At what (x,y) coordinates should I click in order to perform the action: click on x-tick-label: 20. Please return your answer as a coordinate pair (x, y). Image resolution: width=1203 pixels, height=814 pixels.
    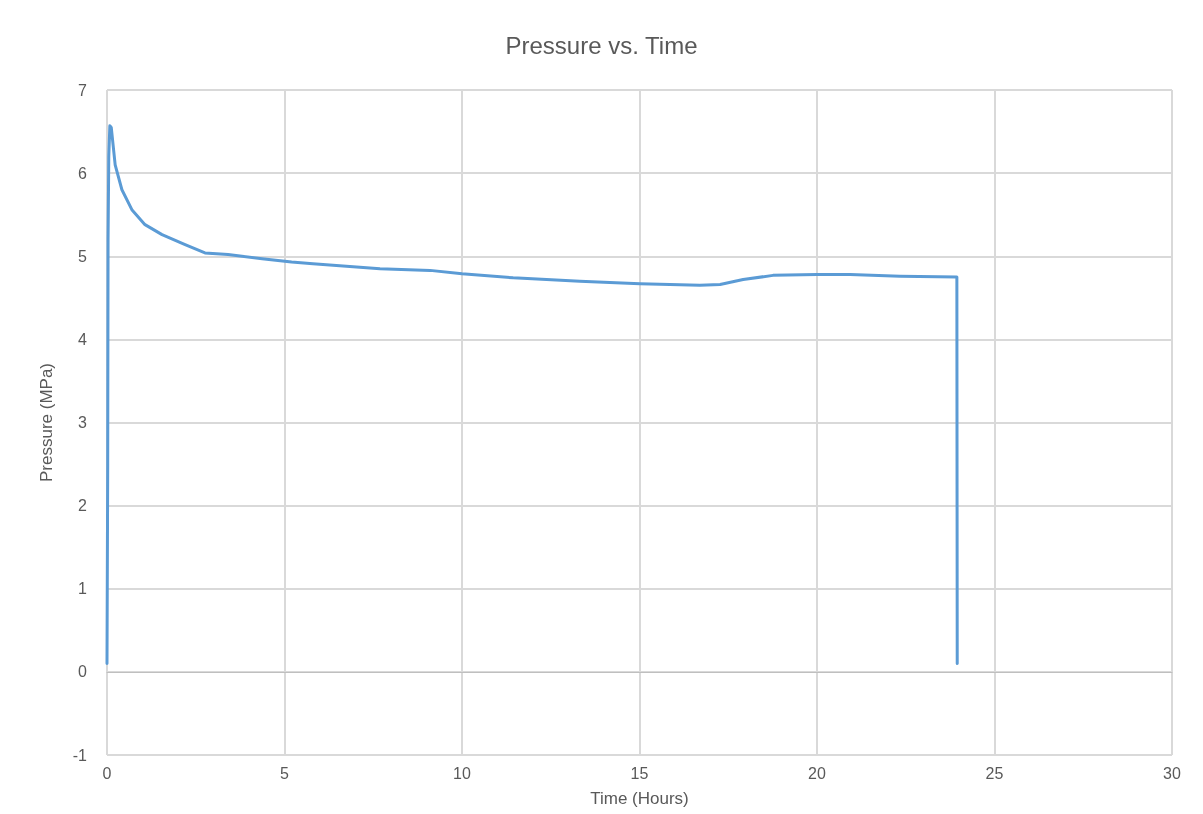
    Looking at the image, I should click on (817, 773).